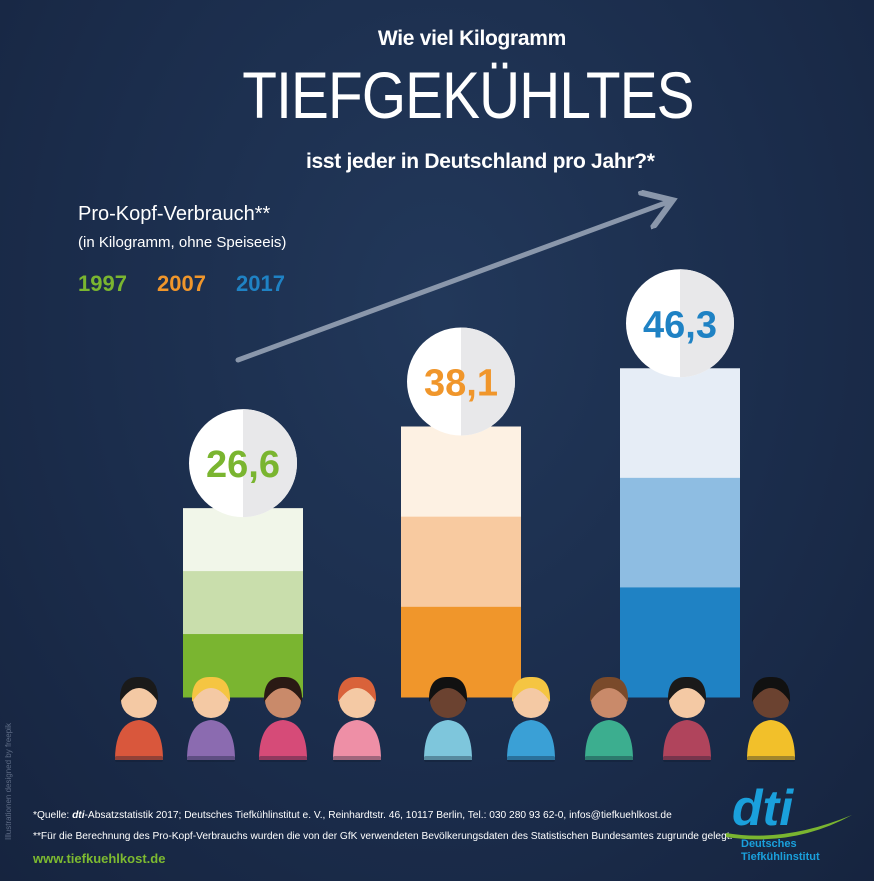 This screenshot has height=881, width=874. What do you see at coordinates (680, 325) in the screenshot?
I see `value-label-2017: 46,3` at bounding box center [680, 325].